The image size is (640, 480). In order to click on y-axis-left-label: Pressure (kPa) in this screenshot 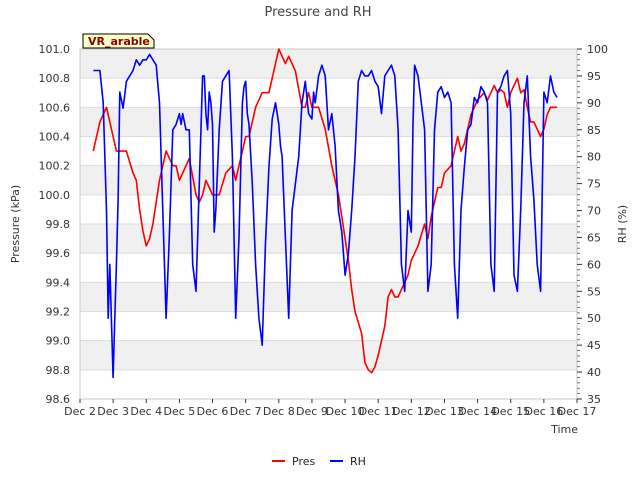, I will do `click(15, 224)`.